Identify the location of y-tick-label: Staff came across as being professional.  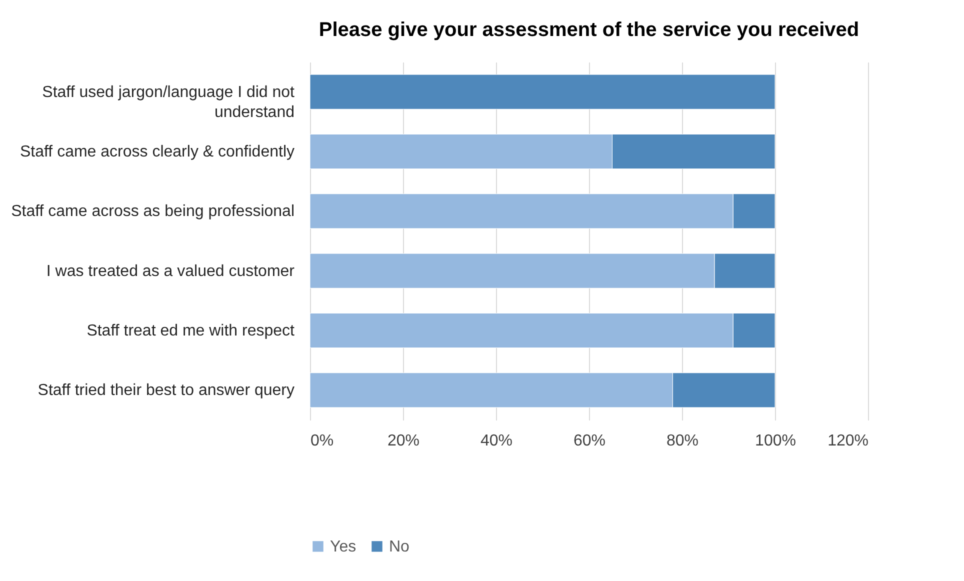
(152, 211).